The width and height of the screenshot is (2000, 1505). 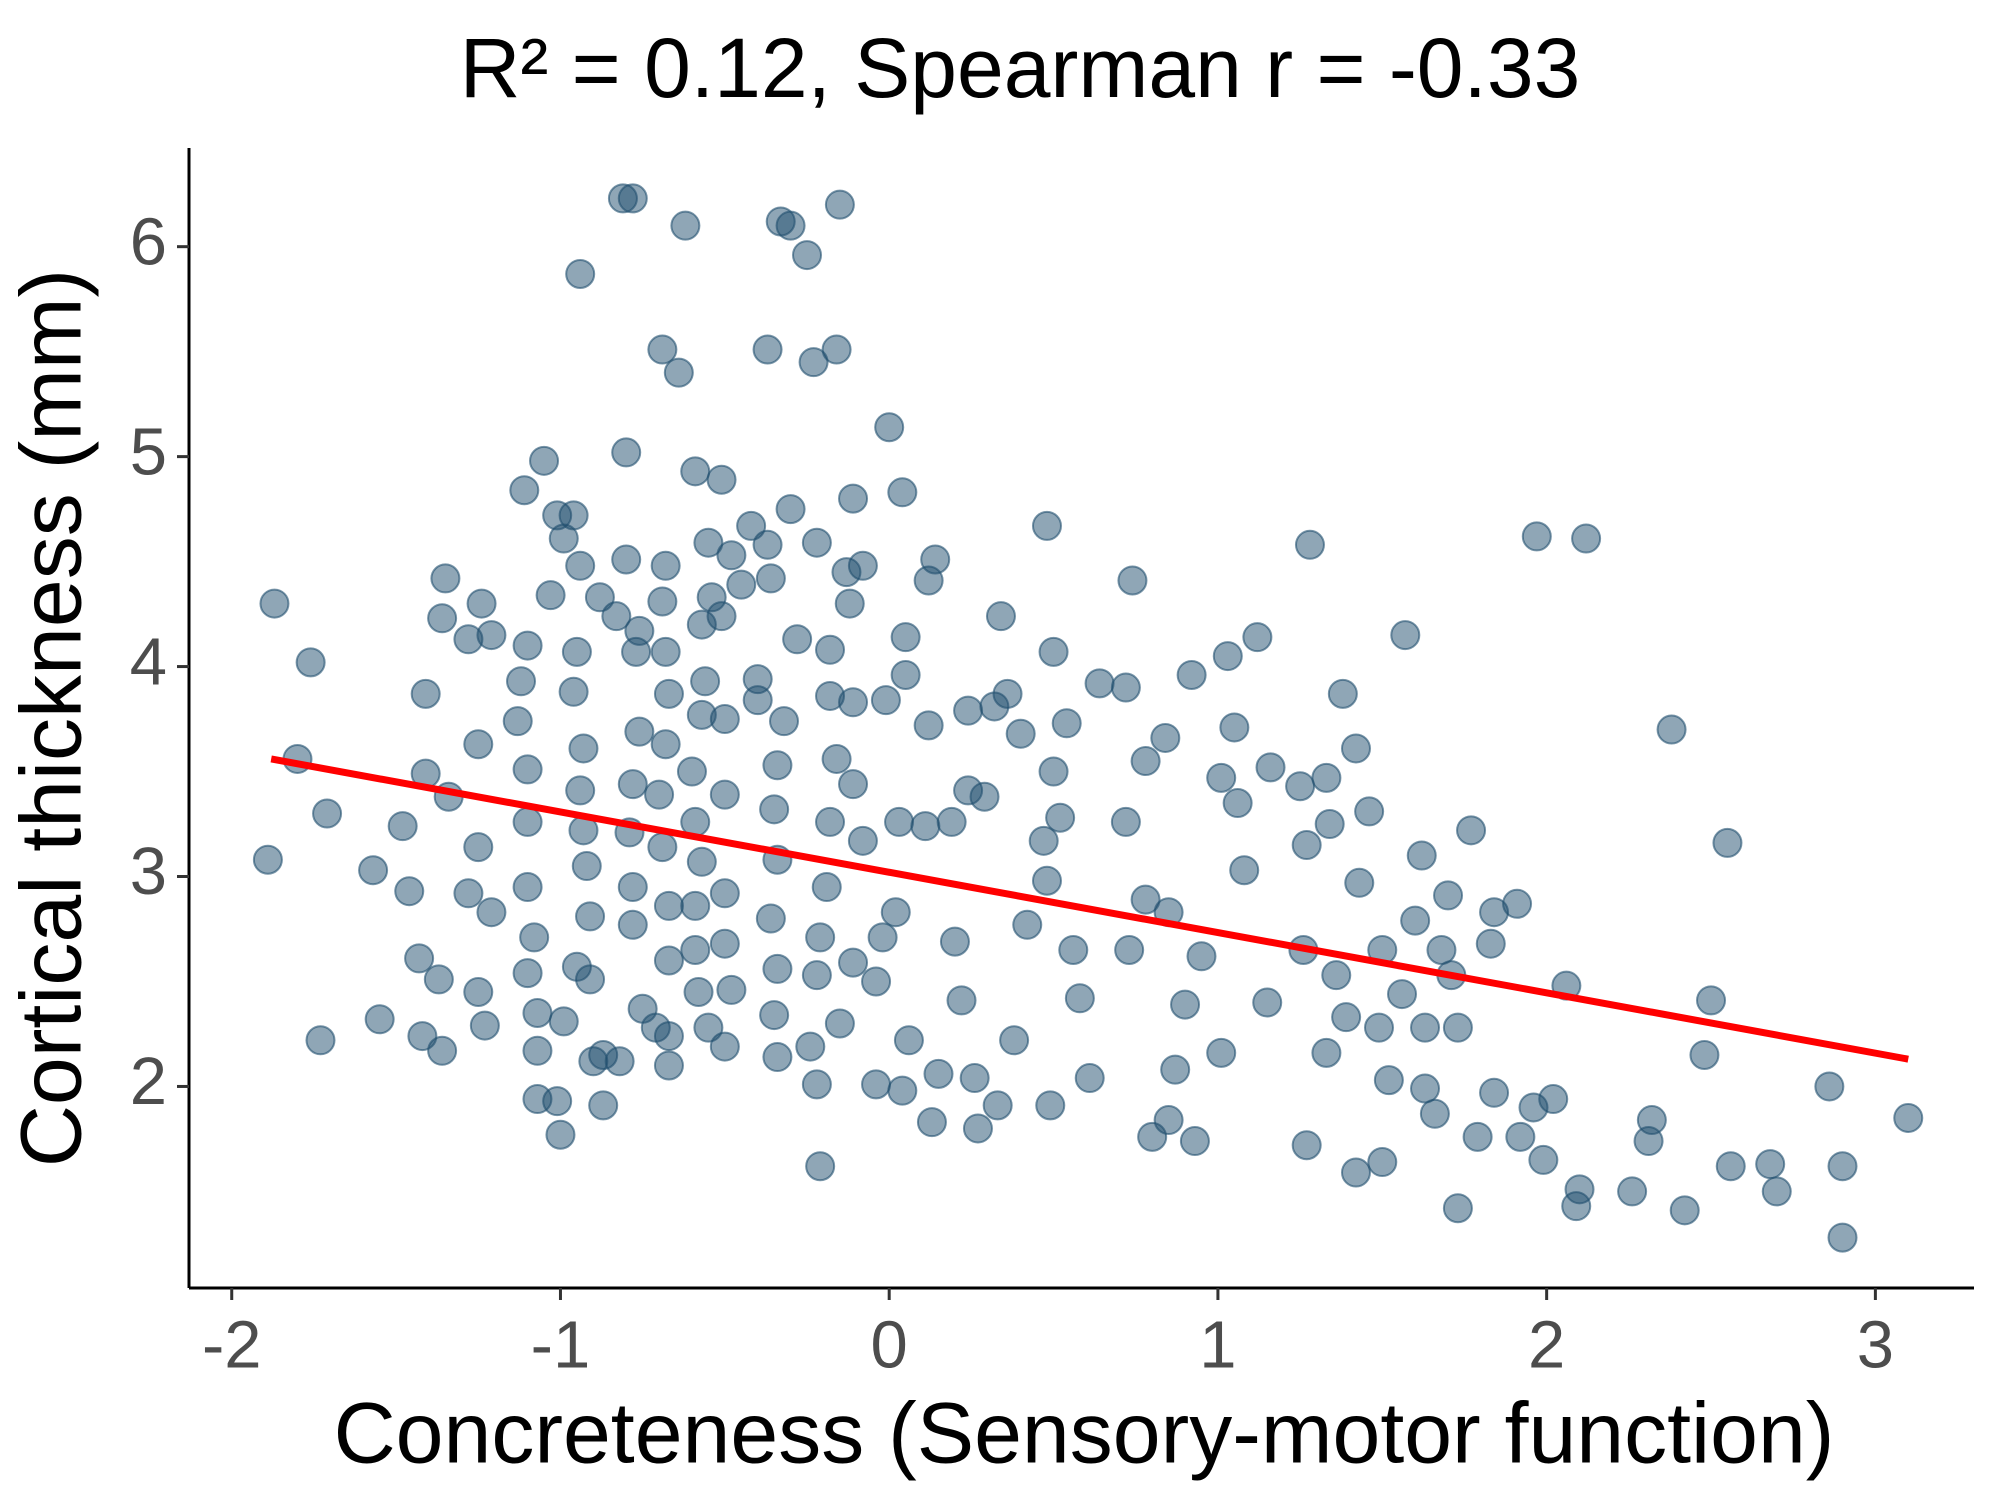 I want to click on y-axis-title: Cortical thickness (mm), so click(x=52, y=718).